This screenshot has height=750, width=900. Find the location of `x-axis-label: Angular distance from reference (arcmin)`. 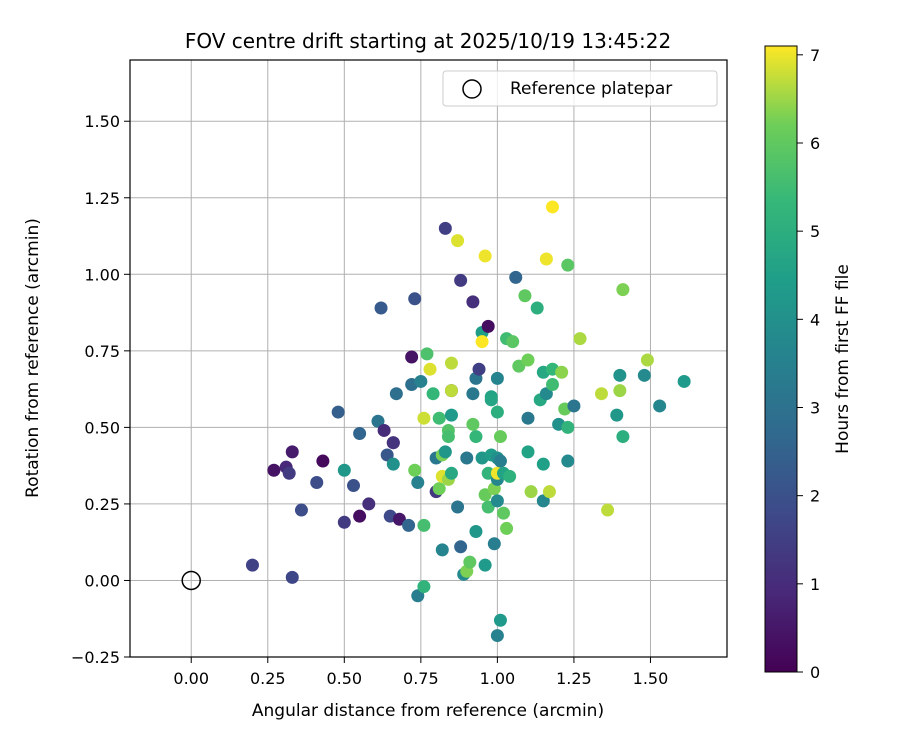

x-axis-label: Angular distance from reference (arcmin) is located at coordinates (428, 711).